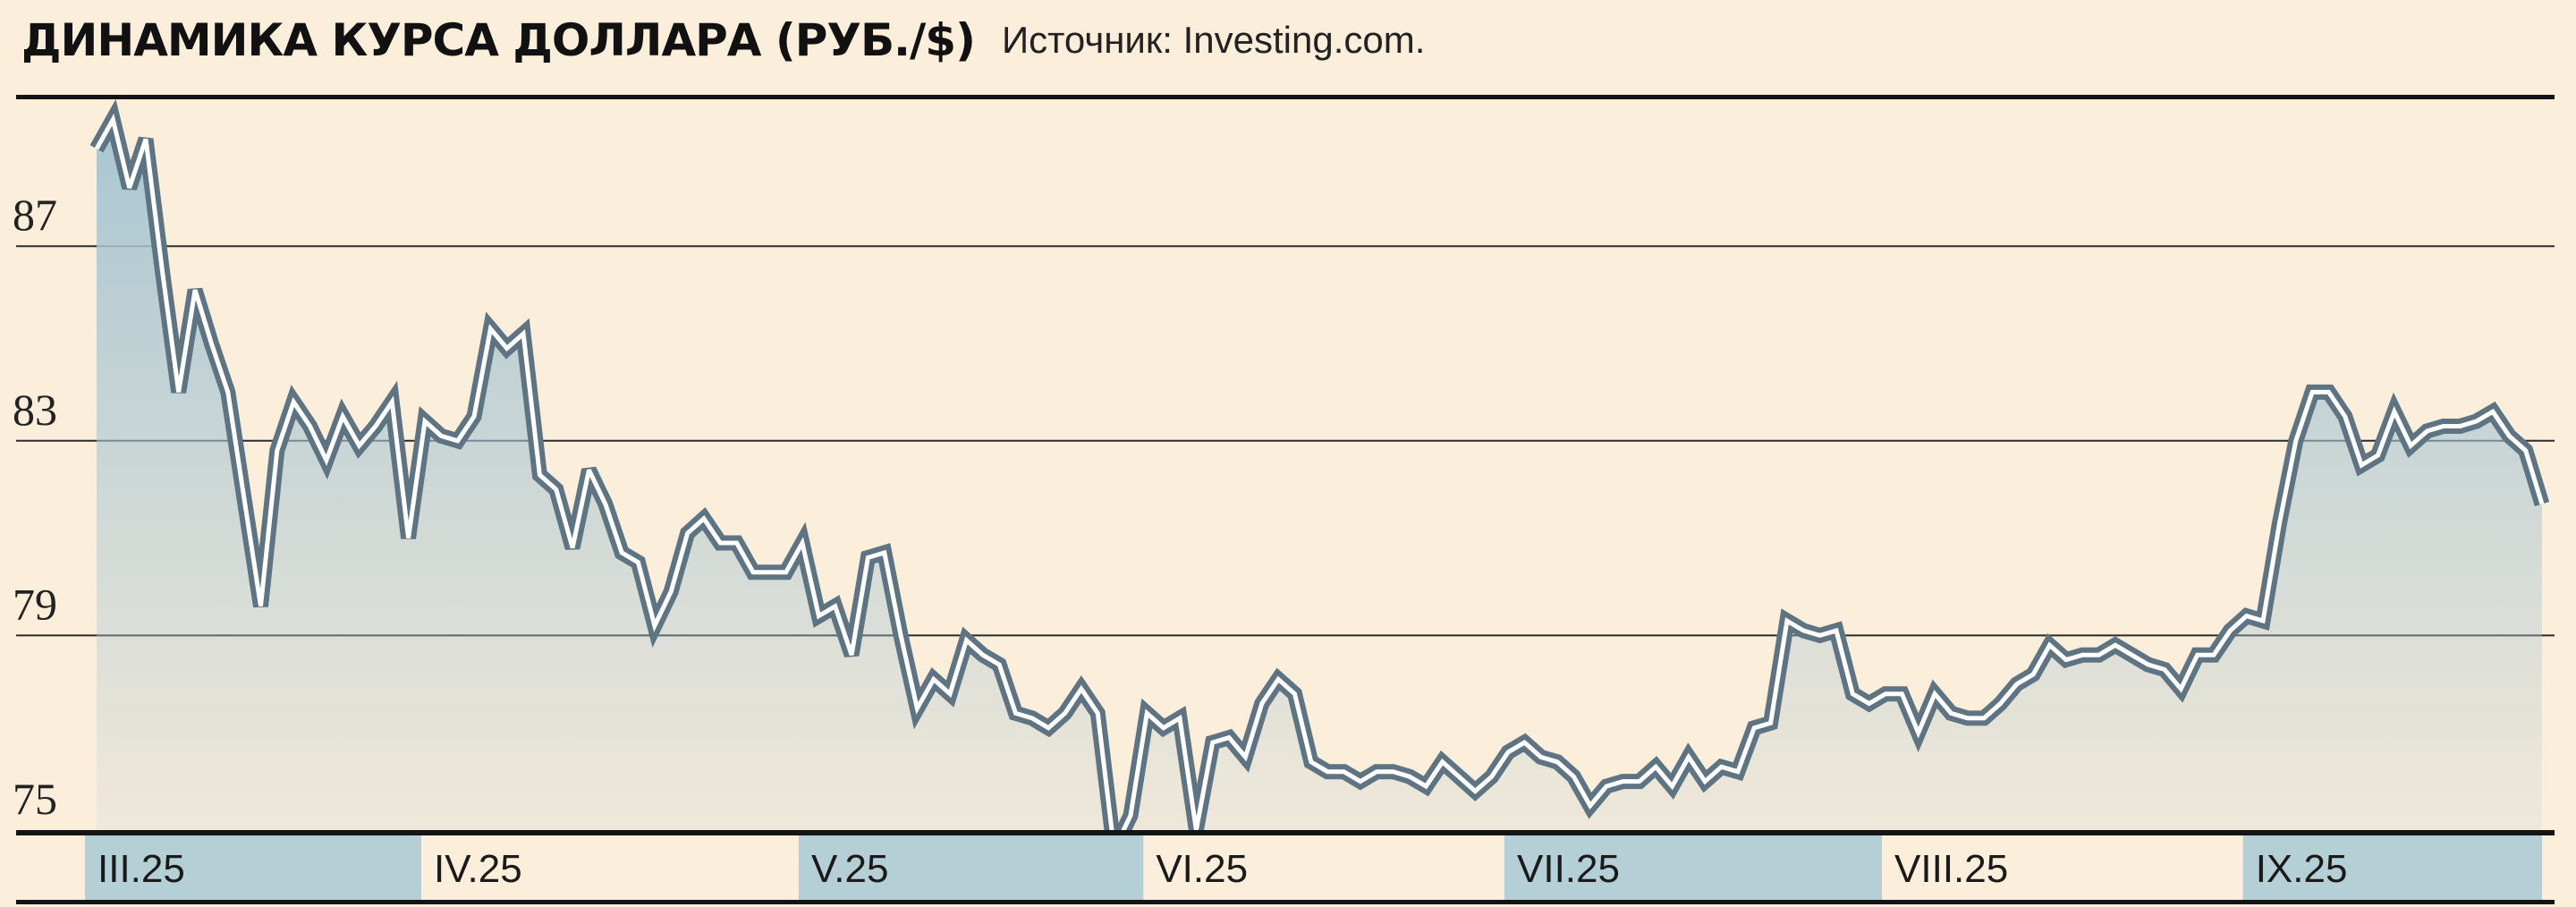 The image size is (2576, 907). What do you see at coordinates (1285, 902) in the screenshot?
I see `axis-rule-bottom` at bounding box center [1285, 902].